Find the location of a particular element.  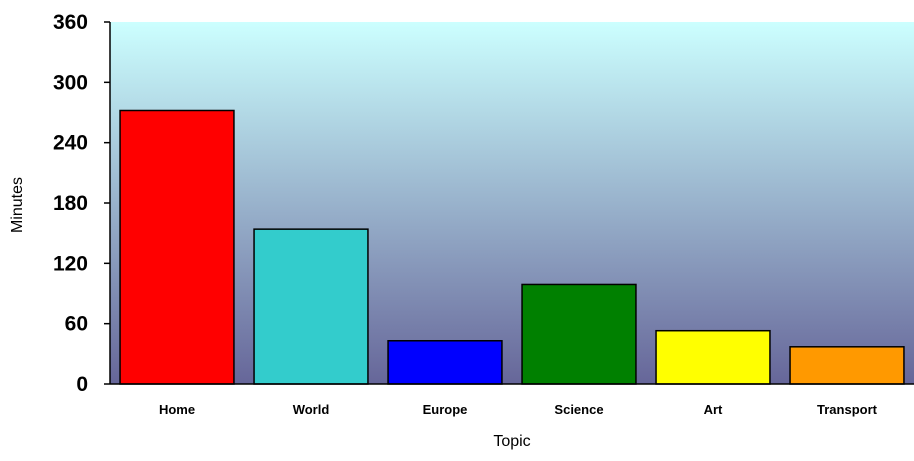

y-tick-label: 120 is located at coordinates (70, 263).